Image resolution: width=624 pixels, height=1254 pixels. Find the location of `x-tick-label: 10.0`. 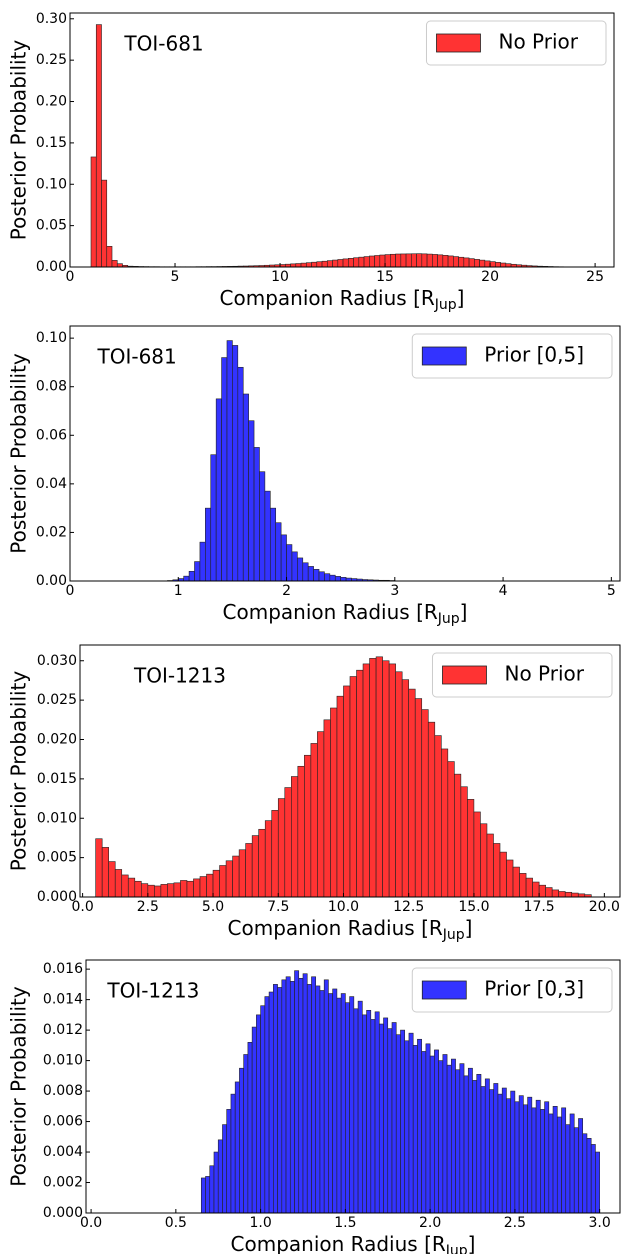

x-tick-label: 10.0 is located at coordinates (343, 907).